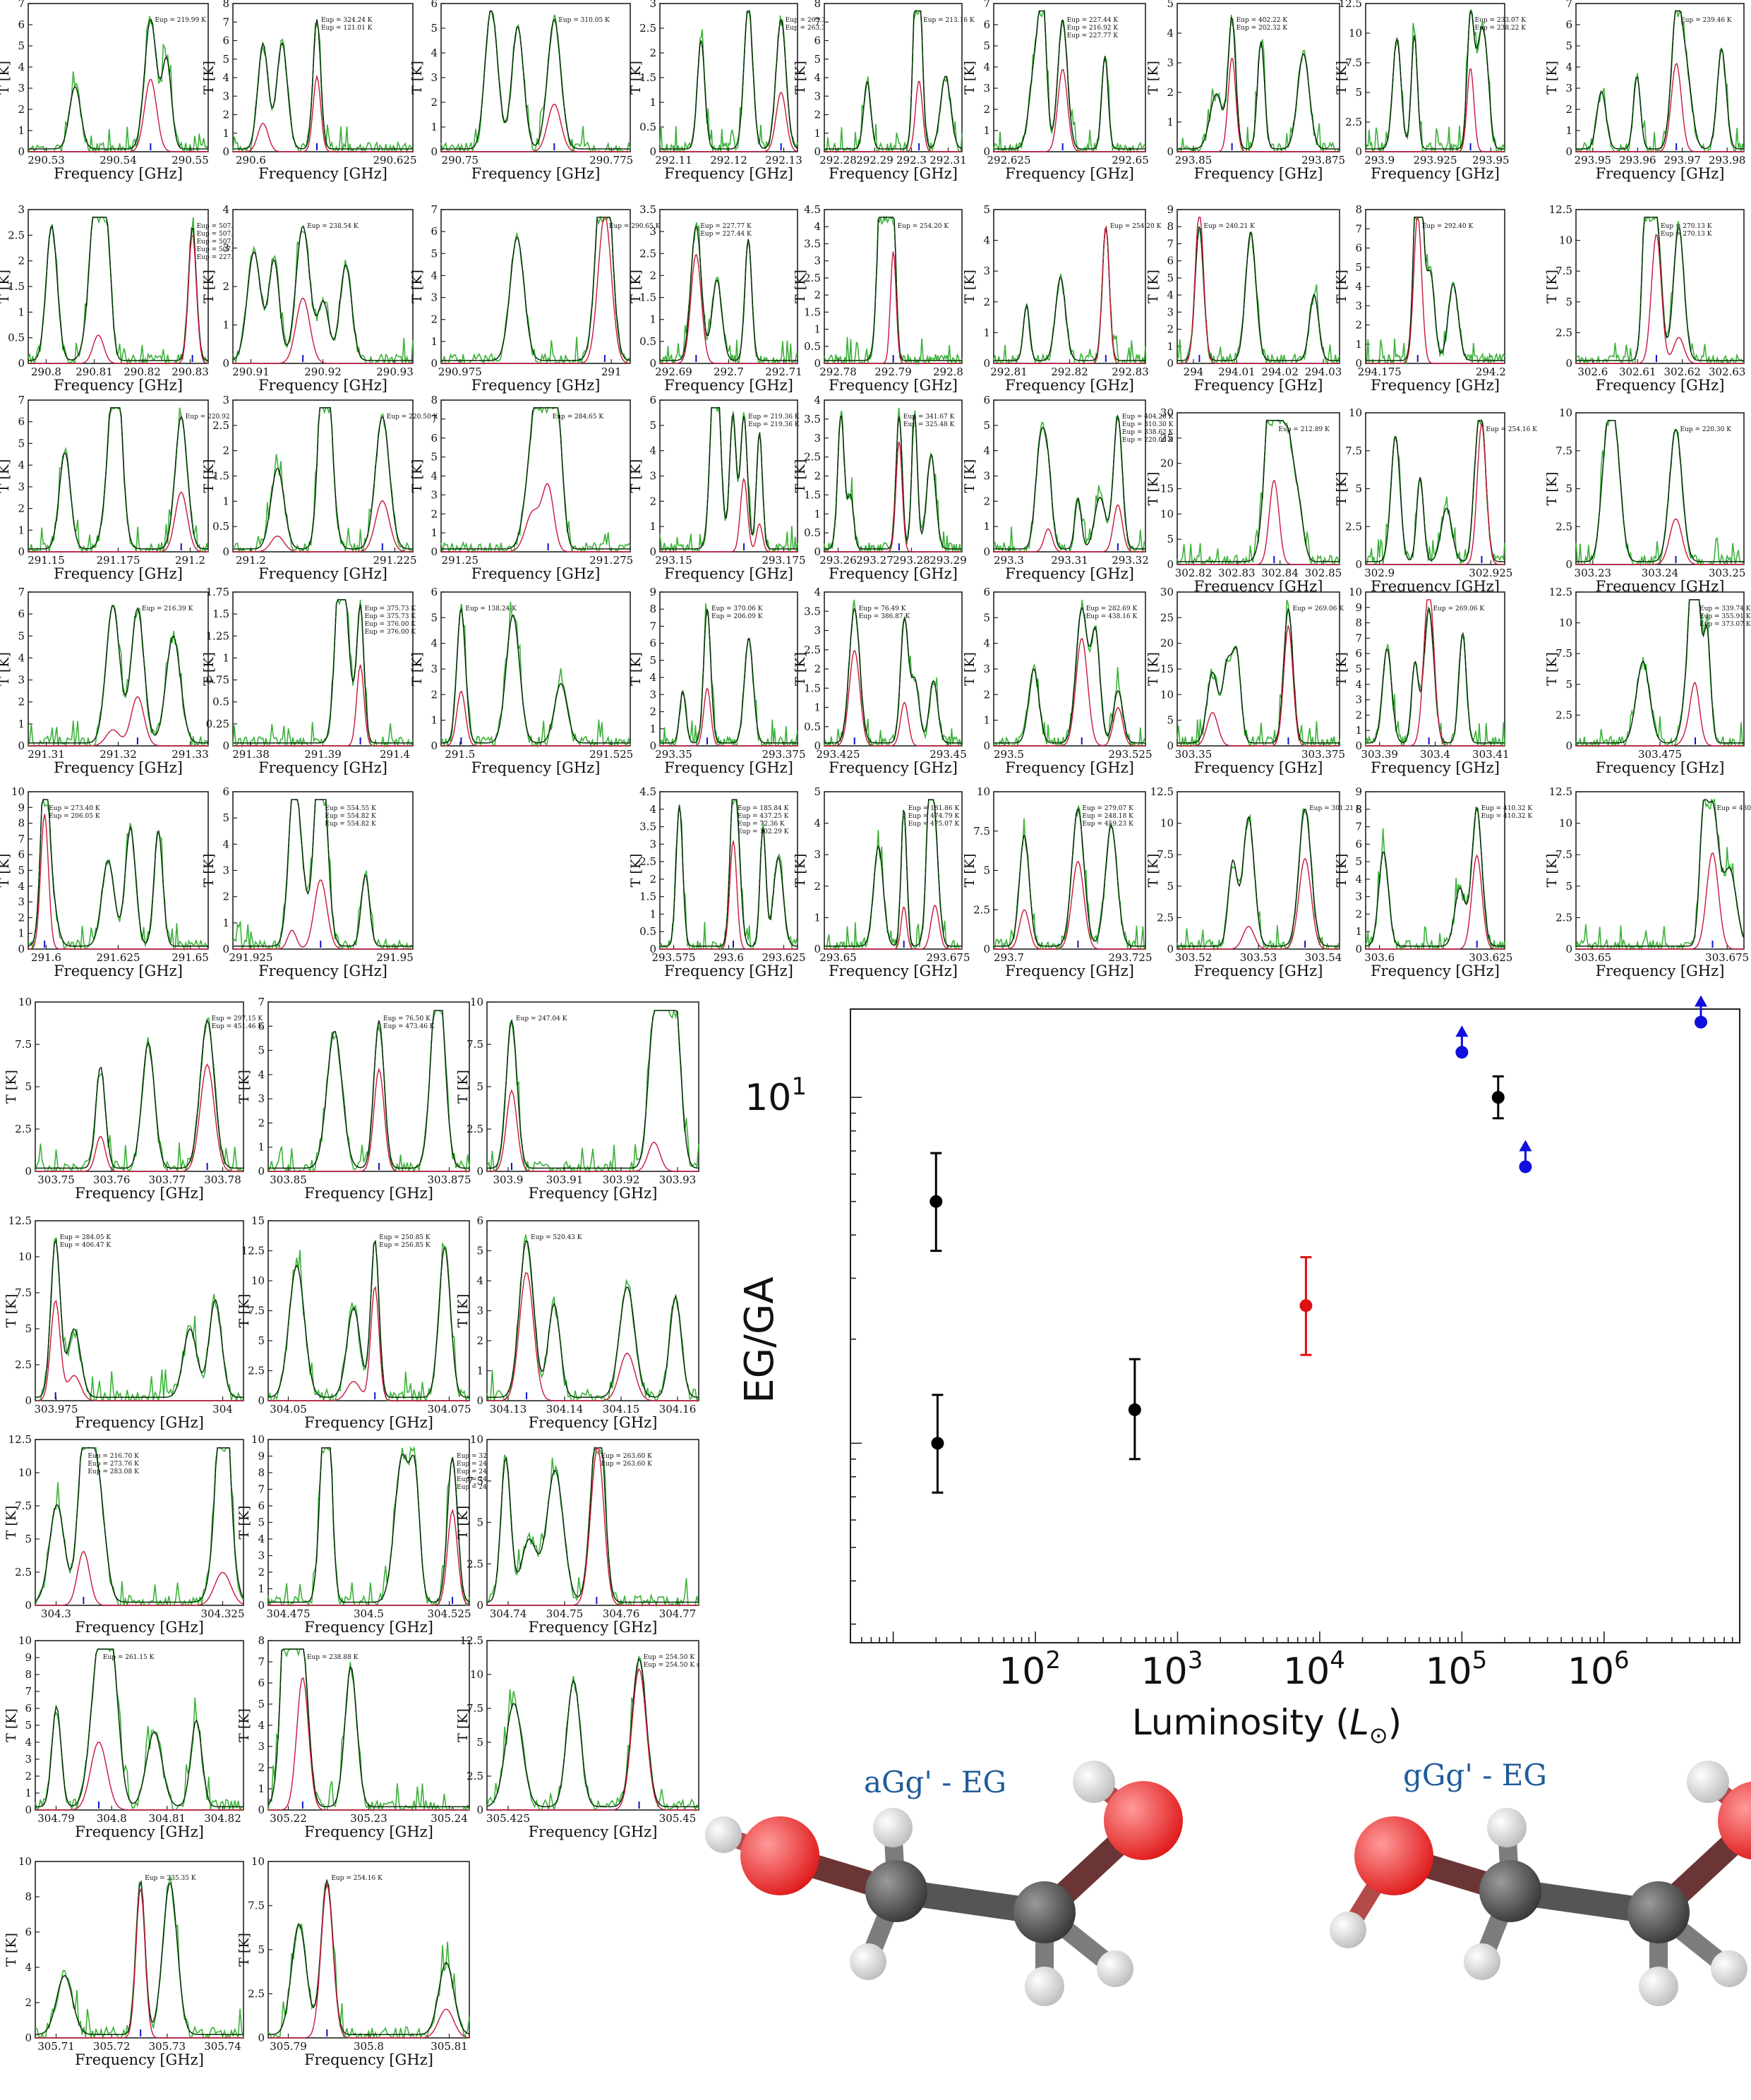 The width and height of the screenshot is (1751, 2100). I want to click on eup-label: Eup = 273.40 K, so click(74, 808).